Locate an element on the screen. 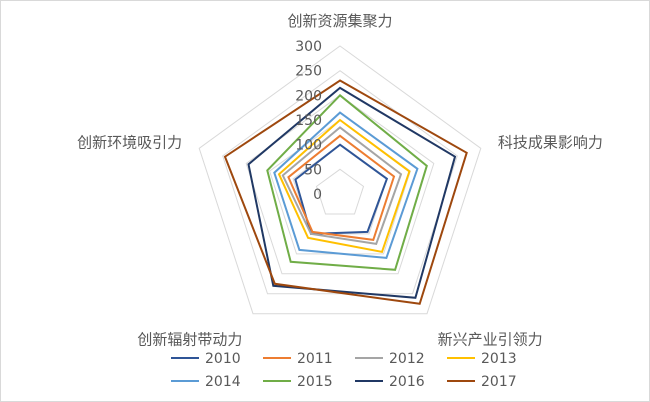 The width and height of the screenshot is (650, 402). tick-label-50: 50 is located at coordinates (313, 170).